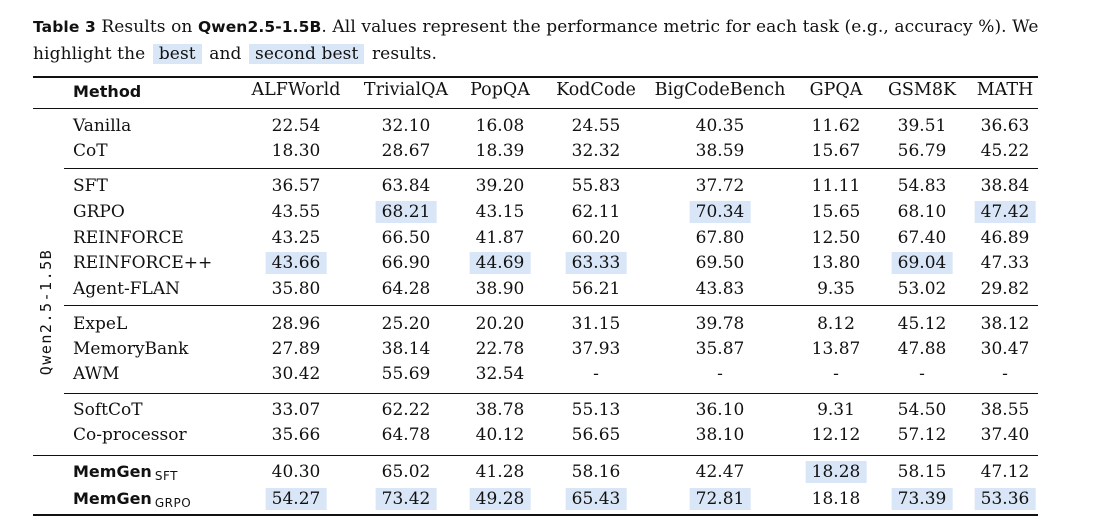 This screenshot has height=532, width=1093. I want to click on value-cell: 63.33, so click(596, 263).